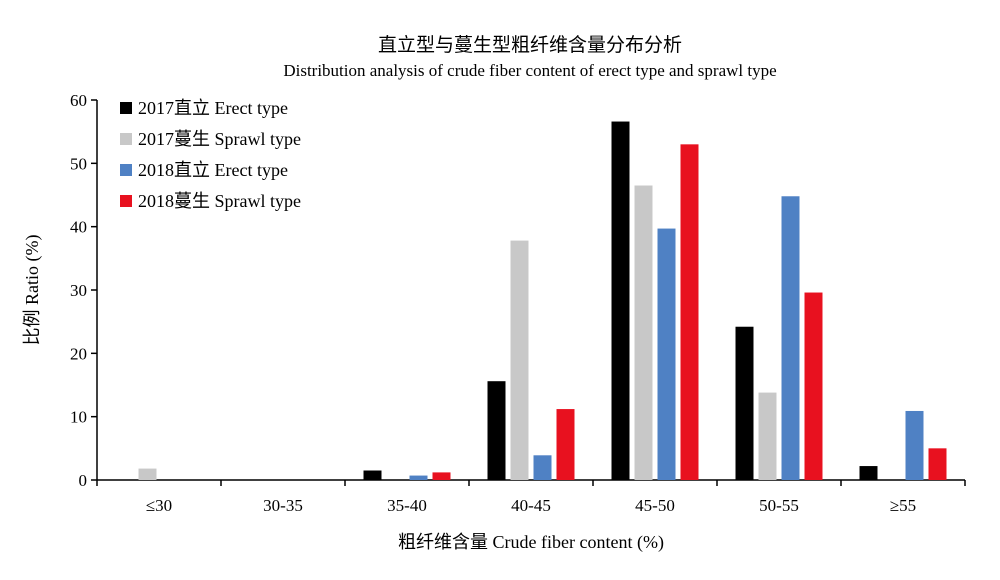 This screenshot has height=580, width=1000. Describe the element at coordinates (779, 505) in the screenshot. I see `x-tick-label: 50-55` at that location.